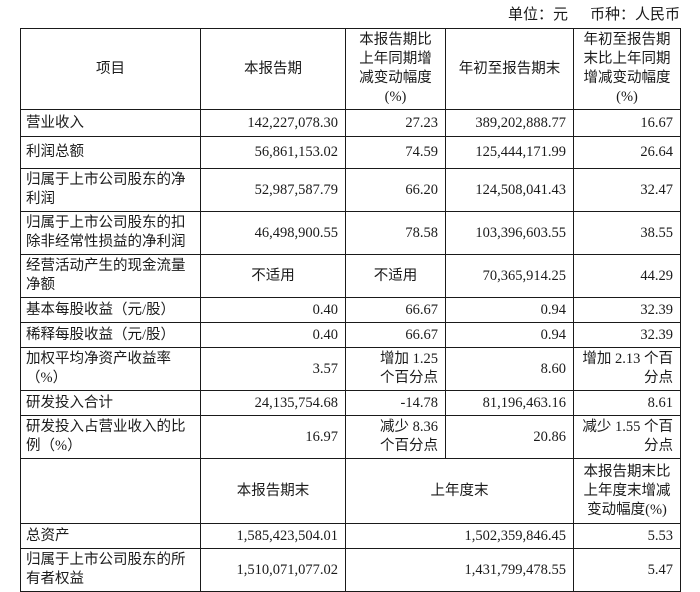  I want to click on col-header-period-end-change: 本报告期末比 上年度末增减 变动幅度(%), so click(627, 491).